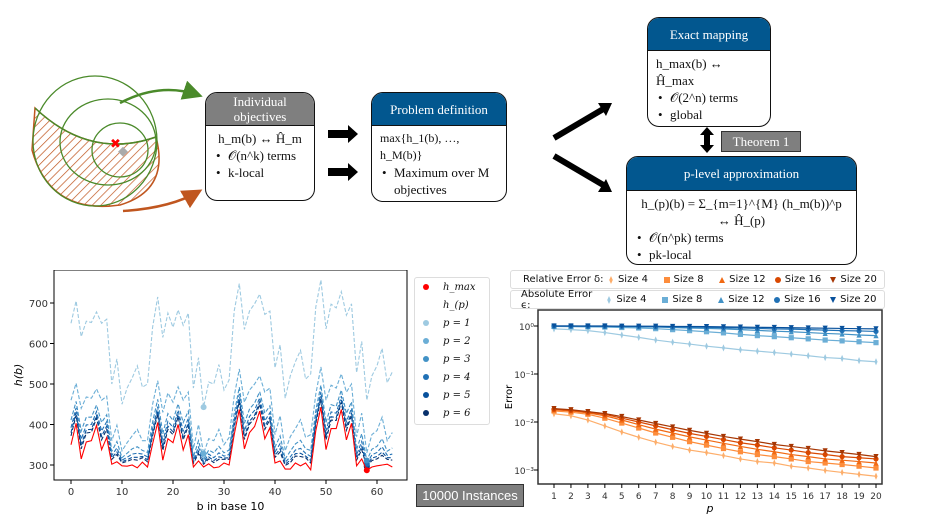  I want to click on legend-item: p = 2, so click(452, 341).